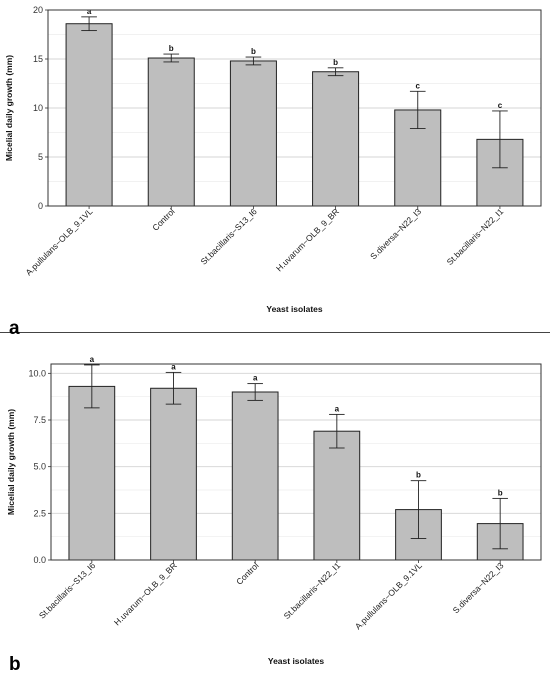 Image resolution: width=550 pixels, height=678 pixels. What do you see at coordinates (38, 59) in the screenshot?
I see `y-tick-label: 15` at bounding box center [38, 59].